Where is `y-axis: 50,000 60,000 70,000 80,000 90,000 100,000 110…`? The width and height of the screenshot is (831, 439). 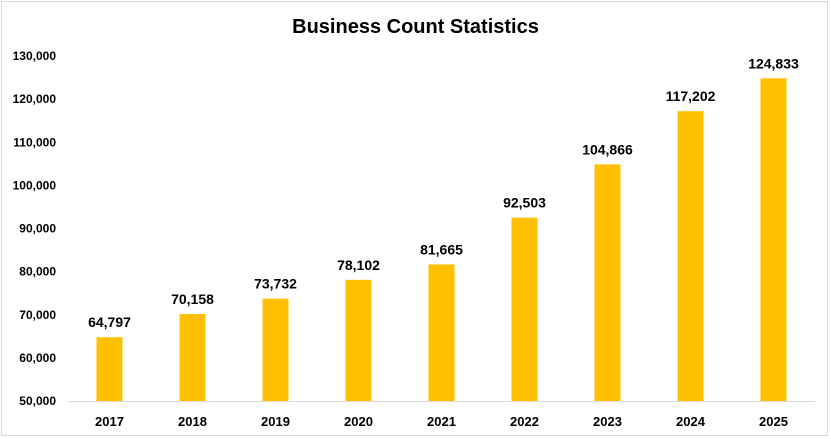 y-axis: 50,000 60,000 70,000 80,000 90,000 100,000 110… is located at coordinates (35, 228).